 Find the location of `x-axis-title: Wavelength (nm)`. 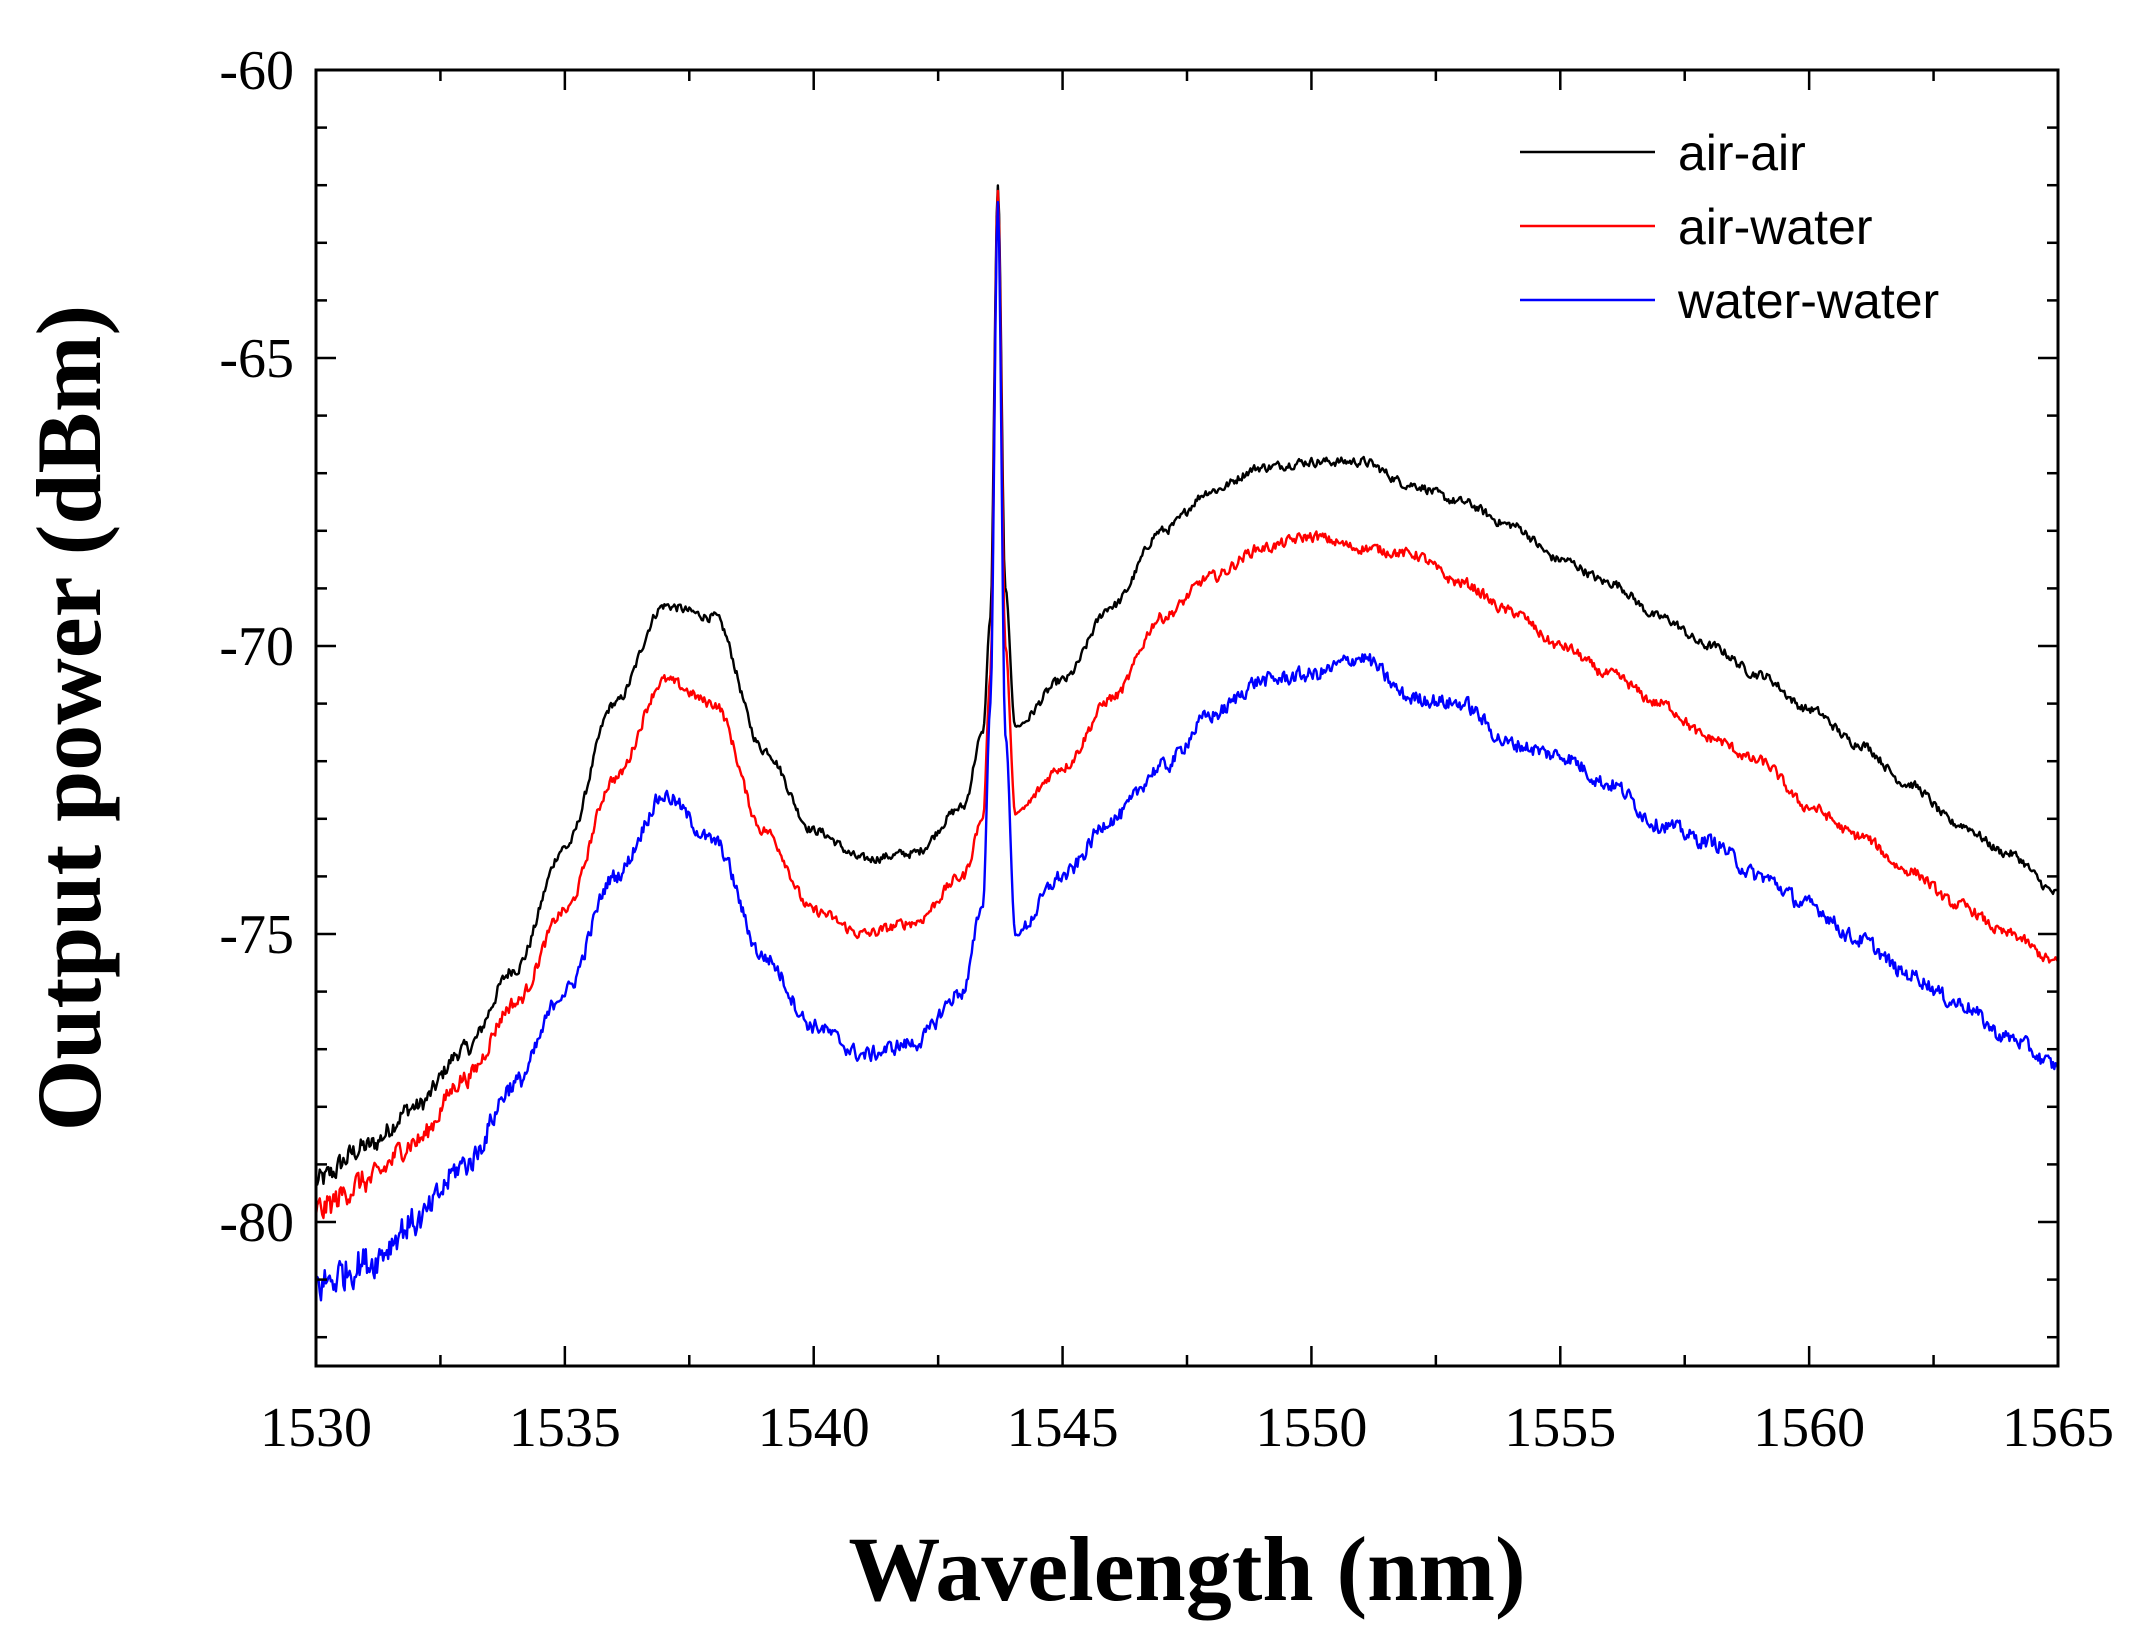

x-axis-title: Wavelength (nm) is located at coordinates (1186, 1569).